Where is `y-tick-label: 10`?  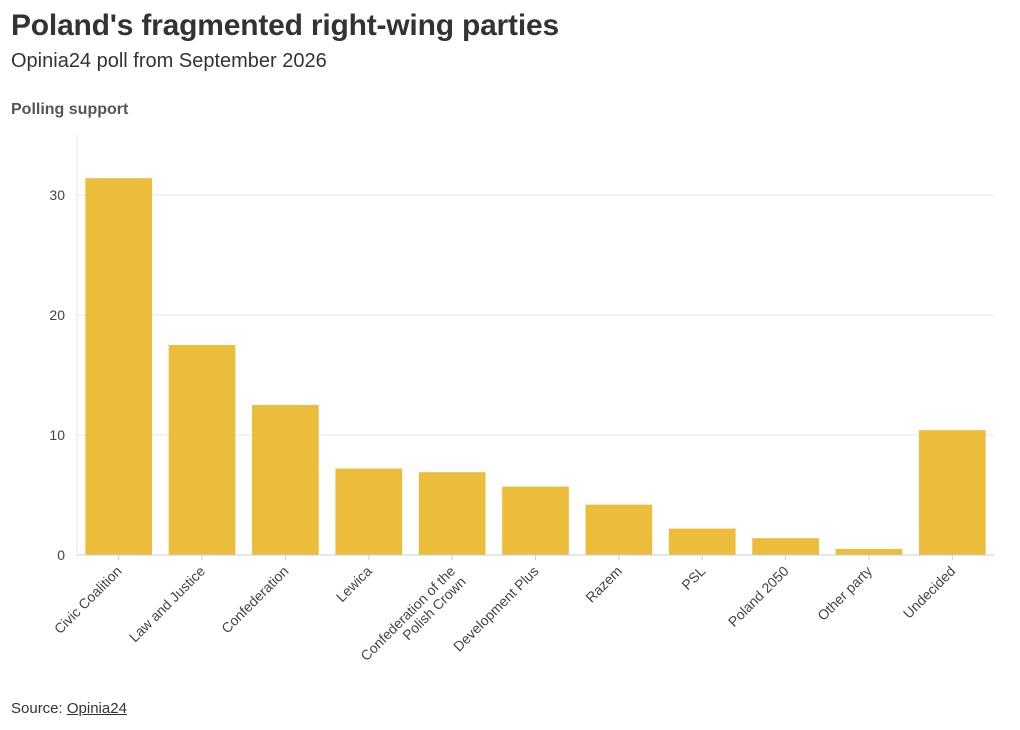 y-tick-label: 10 is located at coordinates (57, 435).